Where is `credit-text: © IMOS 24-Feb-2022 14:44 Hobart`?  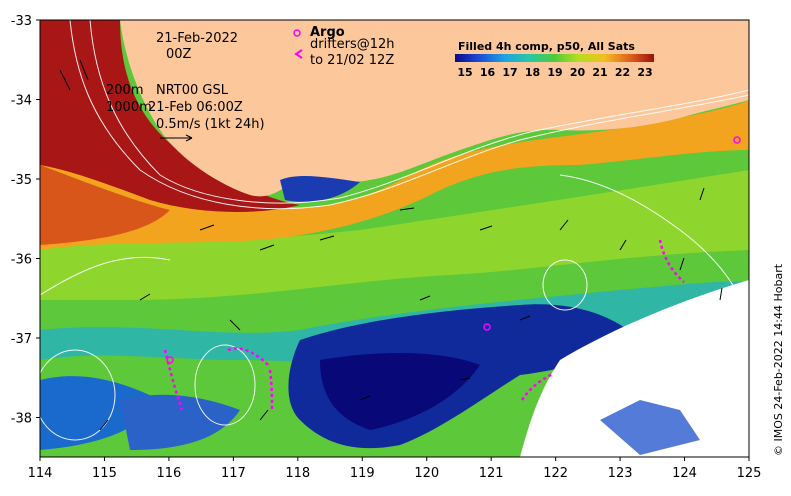 credit-text: © IMOS 24-Feb-2022 14:44 Hobart is located at coordinates (778, 359).